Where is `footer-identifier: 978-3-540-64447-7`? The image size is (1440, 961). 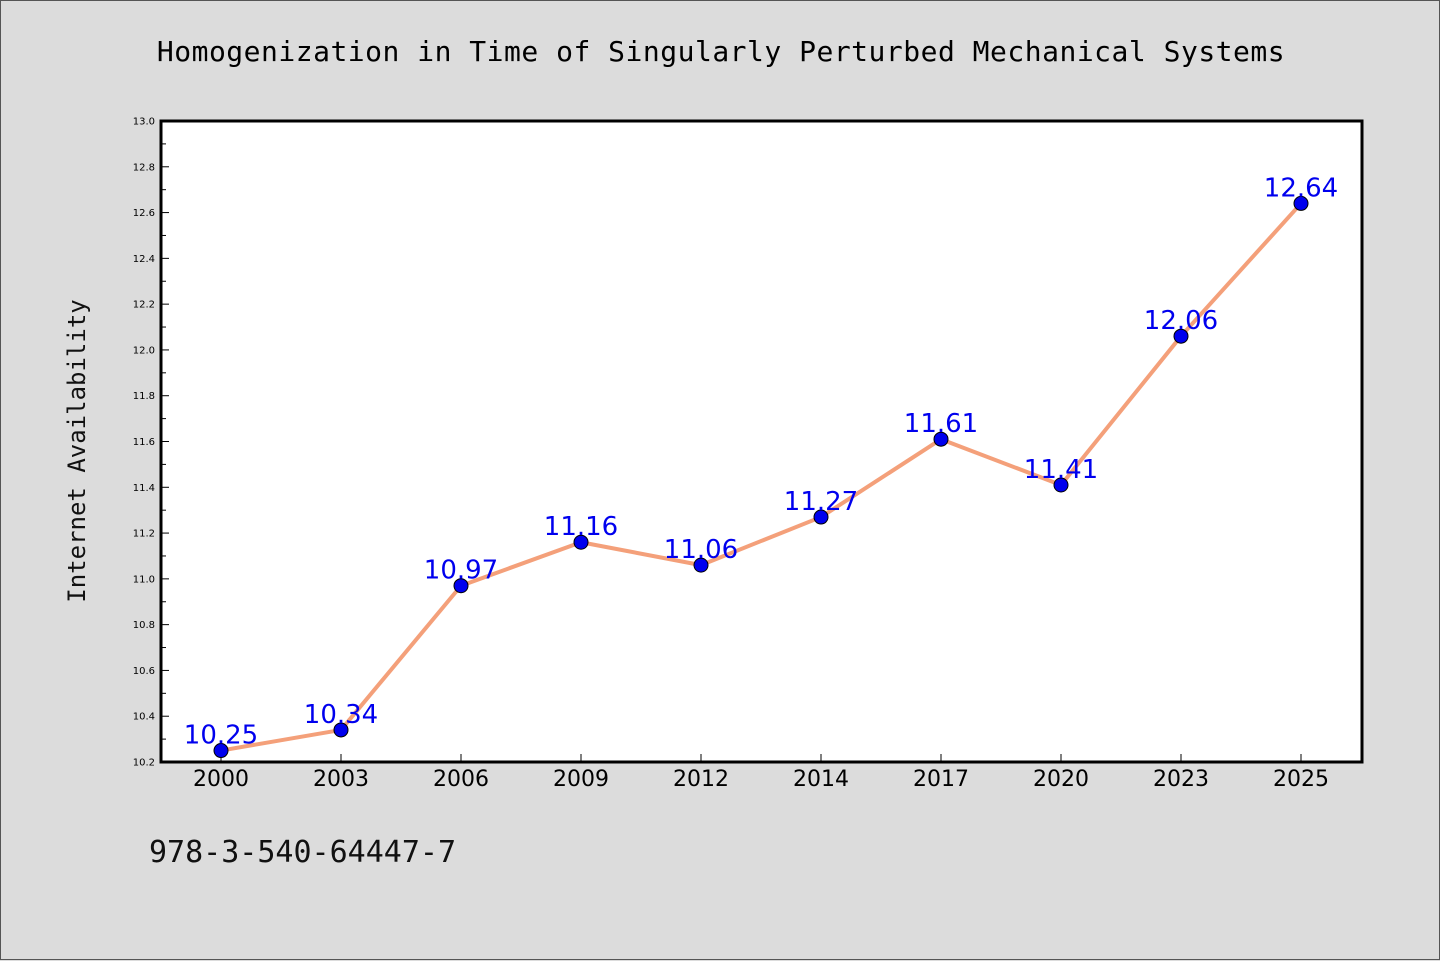
footer-identifier: 978-3-540-64447-7 is located at coordinates (303, 852).